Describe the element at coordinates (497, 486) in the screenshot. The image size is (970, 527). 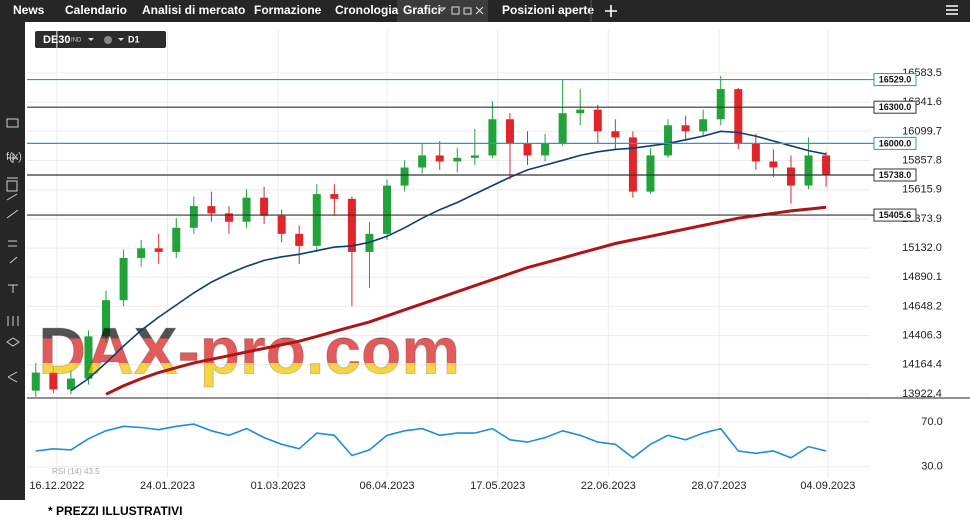
I see `x-tick-label: 17.05.2023` at that location.